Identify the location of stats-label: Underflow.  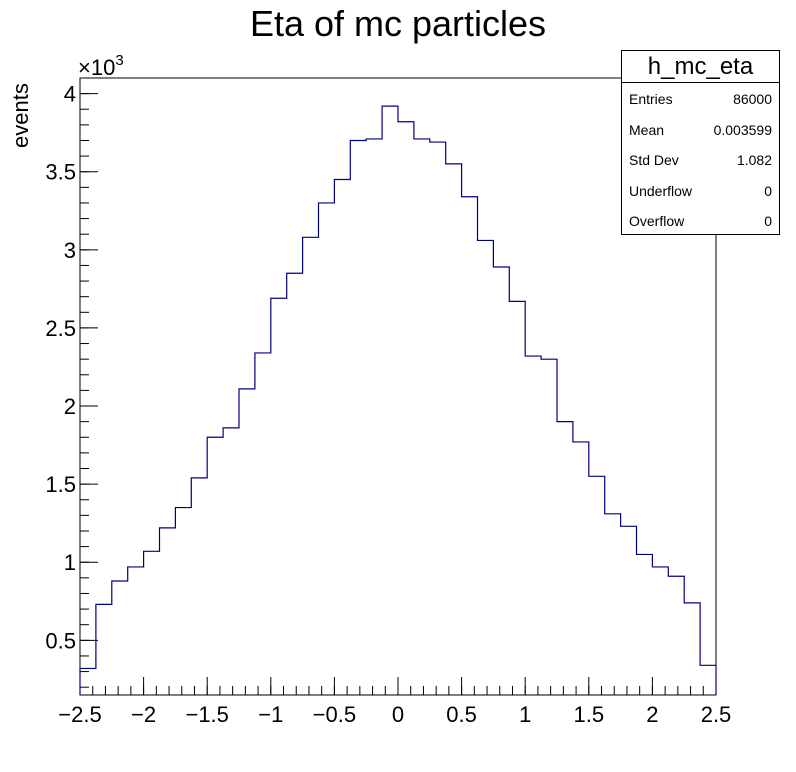
(661, 190).